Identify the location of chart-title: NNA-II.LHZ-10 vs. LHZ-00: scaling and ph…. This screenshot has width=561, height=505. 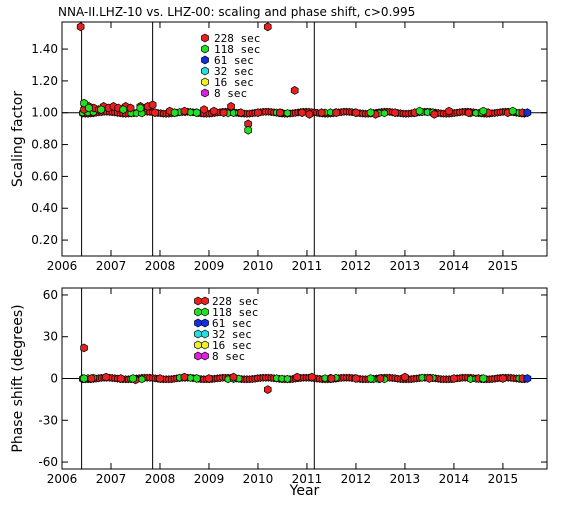
(236, 12).